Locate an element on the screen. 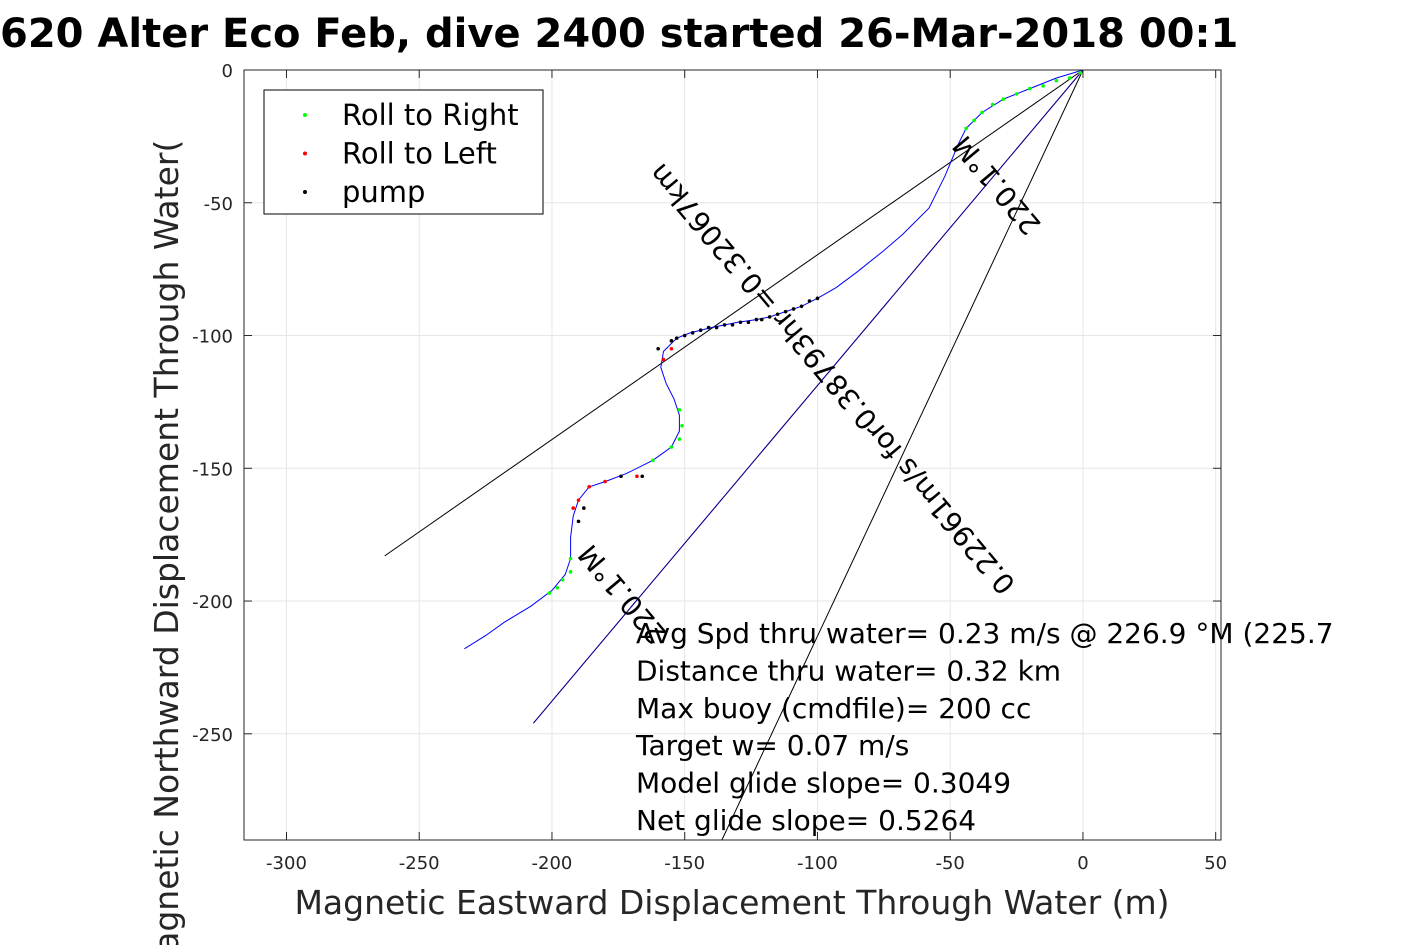  x-tick-label: -100 is located at coordinates (817, 863).